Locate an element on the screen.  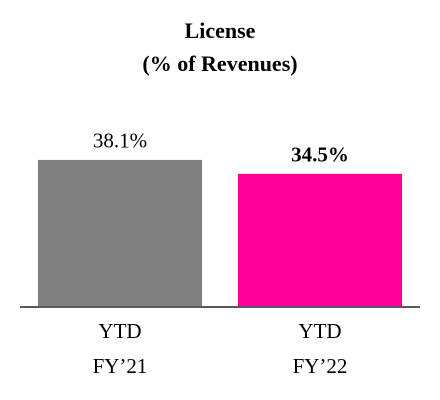
value-label: 38.1% is located at coordinates (120, 141).